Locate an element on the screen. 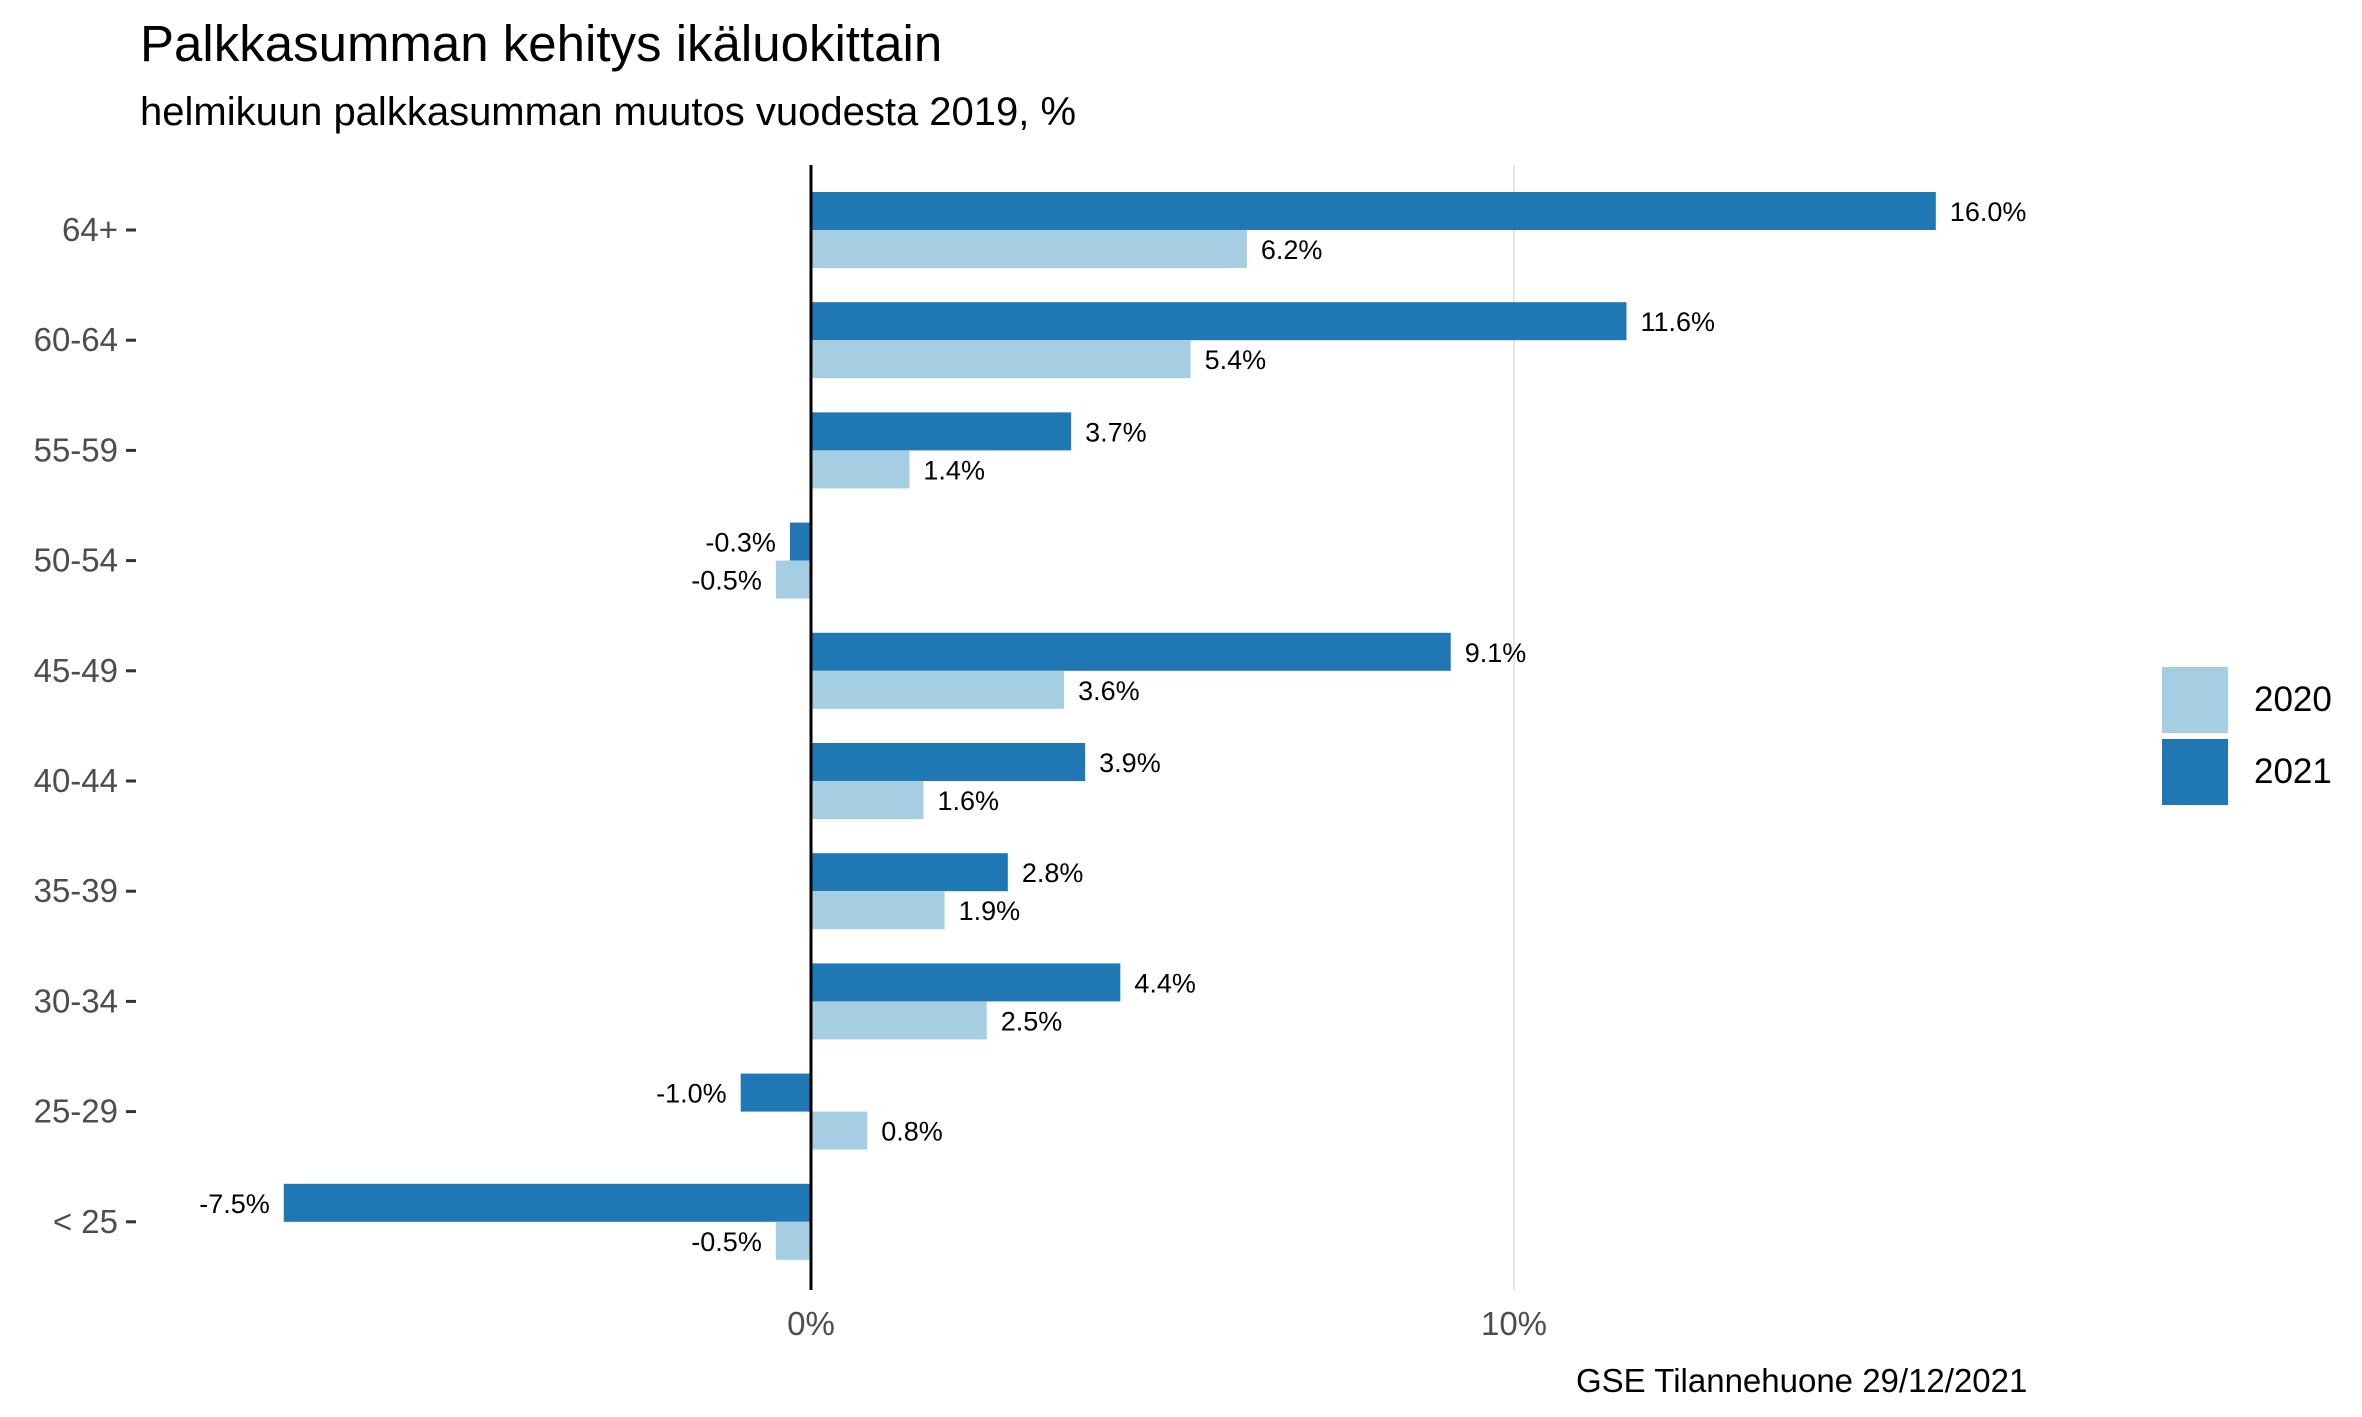  category-label: 50-54 is located at coordinates (76, 560).